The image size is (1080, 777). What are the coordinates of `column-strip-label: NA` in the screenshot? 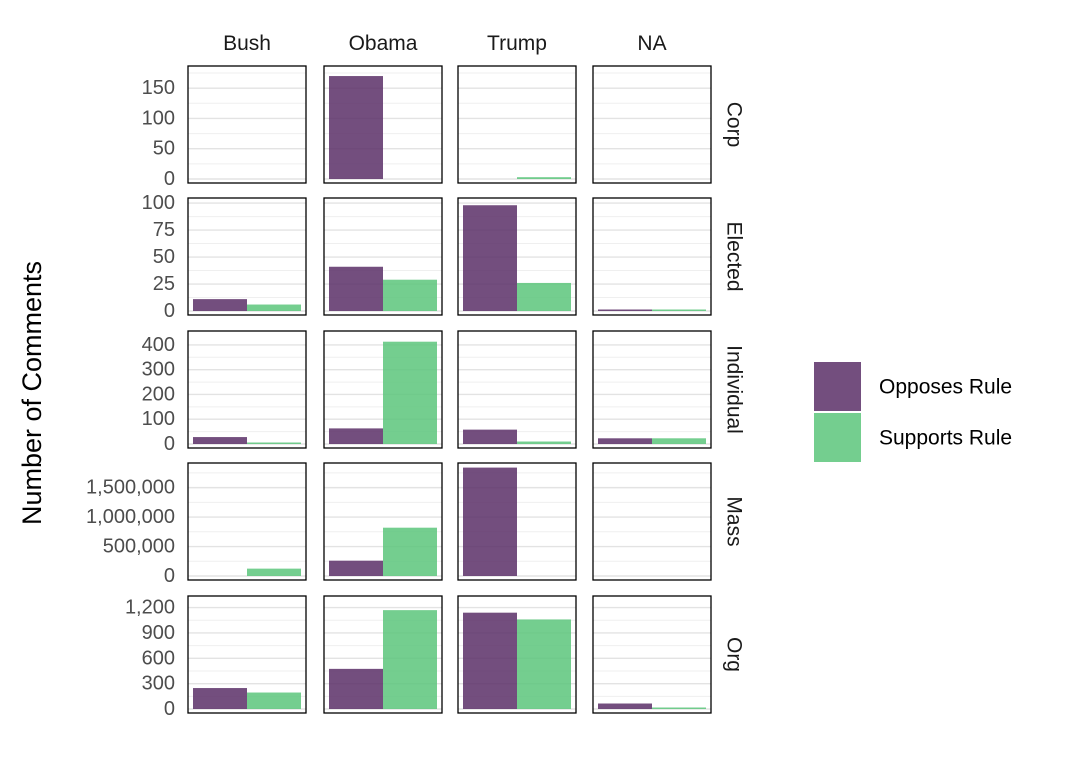 It's located at (651, 43).